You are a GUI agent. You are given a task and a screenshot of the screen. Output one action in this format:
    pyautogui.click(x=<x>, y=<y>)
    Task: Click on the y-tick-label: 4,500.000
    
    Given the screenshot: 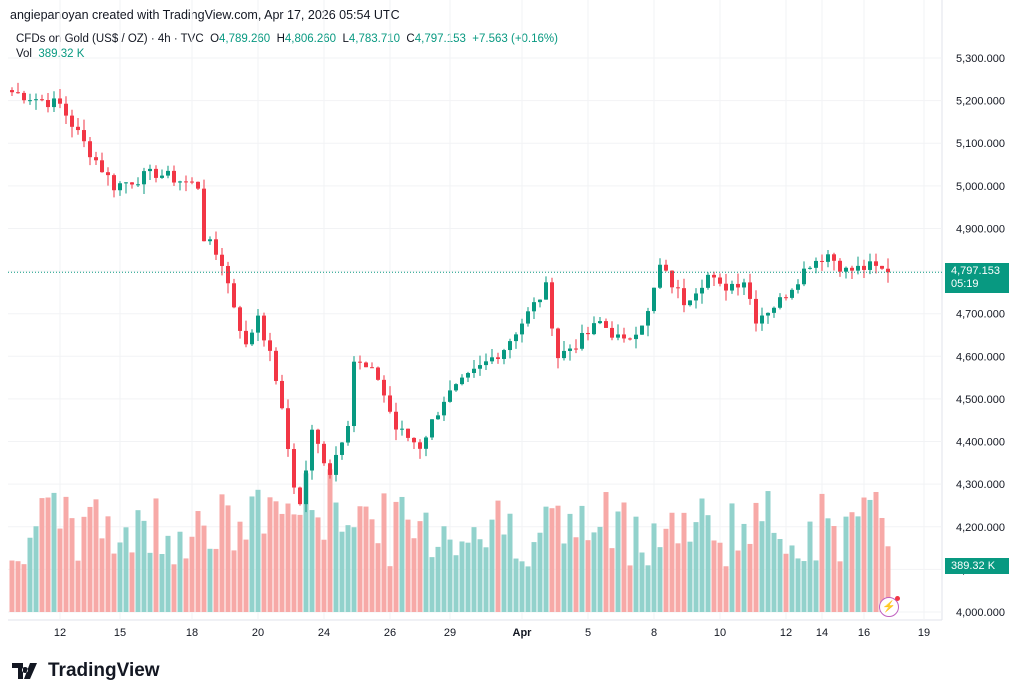 What is the action you would take?
    pyautogui.click(x=980, y=400)
    